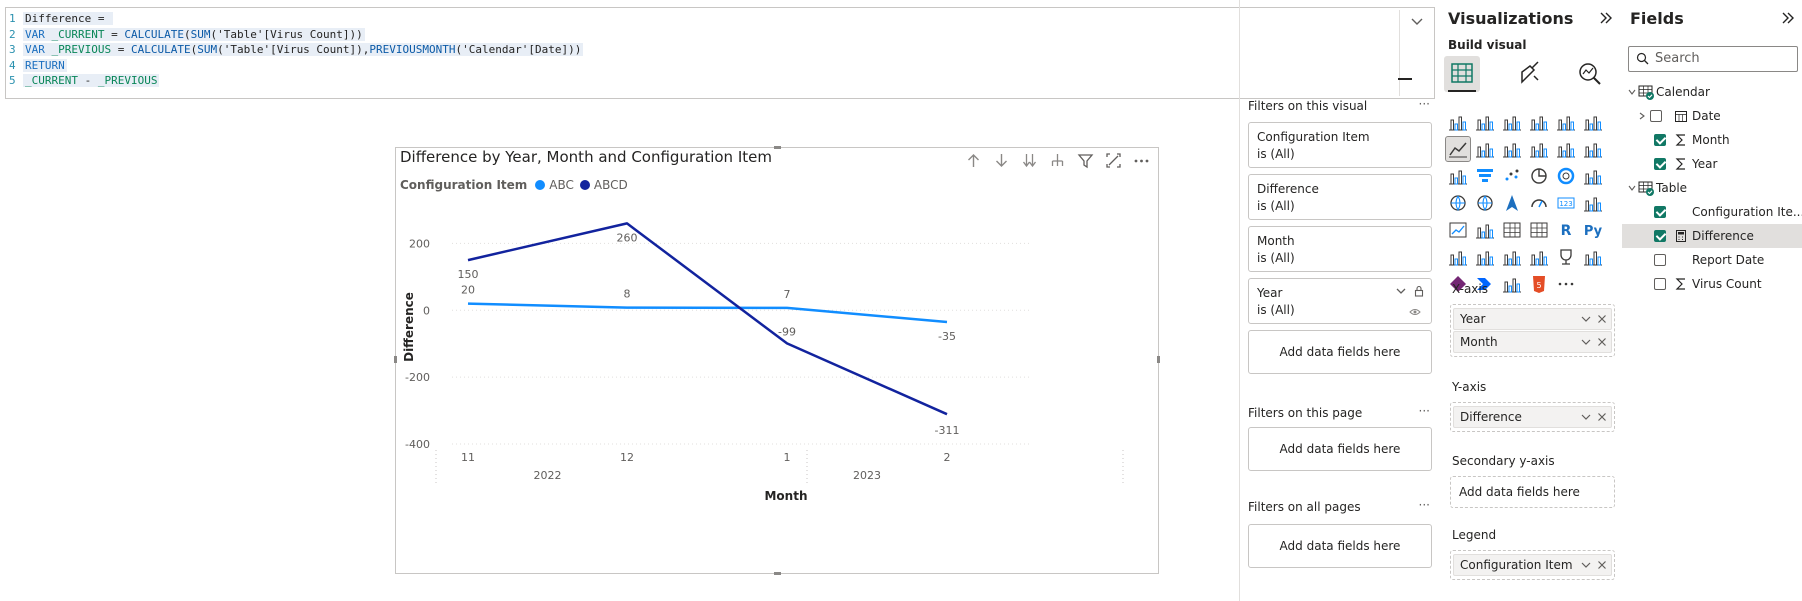  What do you see at coordinates (1340, 546) in the screenshot?
I see `add-data-fields-all-pages: Add data fields here` at bounding box center [1340, 546].